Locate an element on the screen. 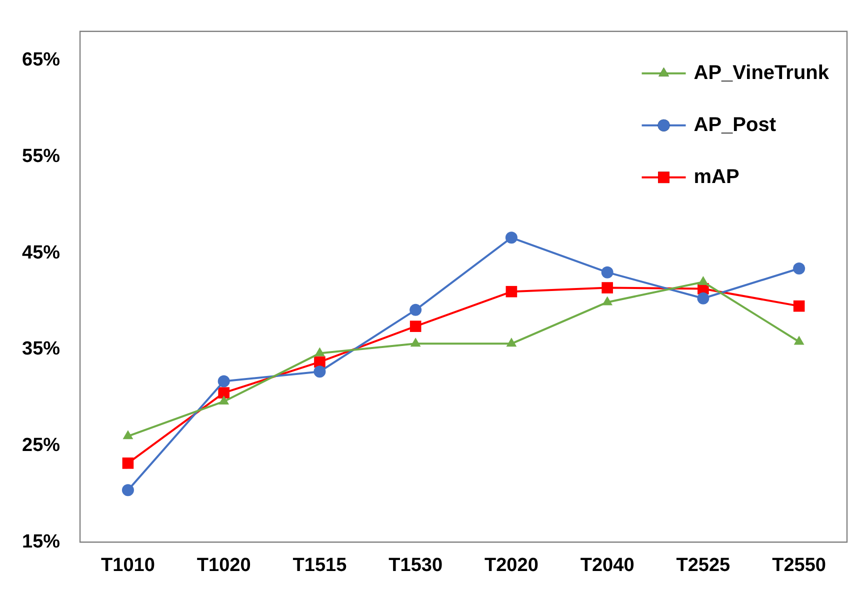 This screenshot has width=863, height=593. y-tick-label: 15% is located at coordinates (41, 541).